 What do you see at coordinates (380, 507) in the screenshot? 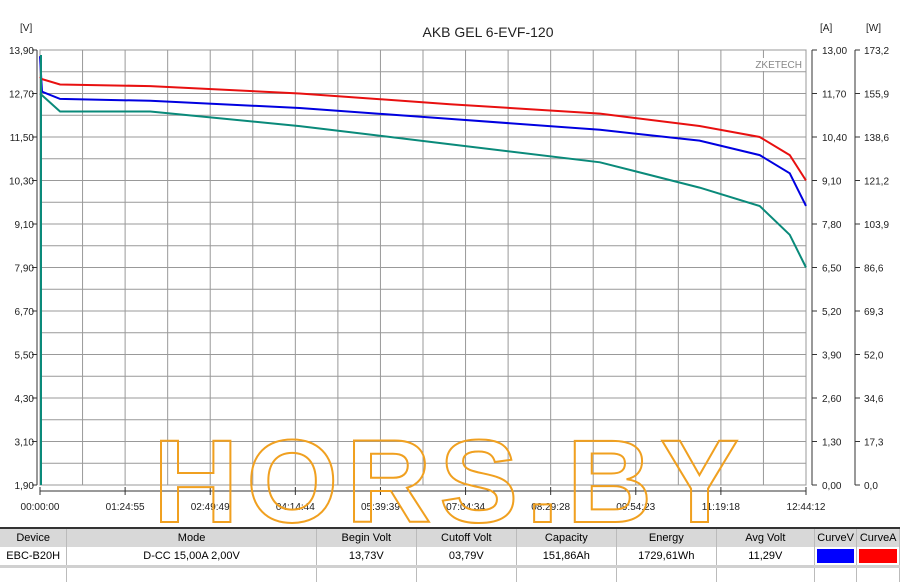
I see `x-tick-label: 05:39:39` at bounding box center [380, 507].